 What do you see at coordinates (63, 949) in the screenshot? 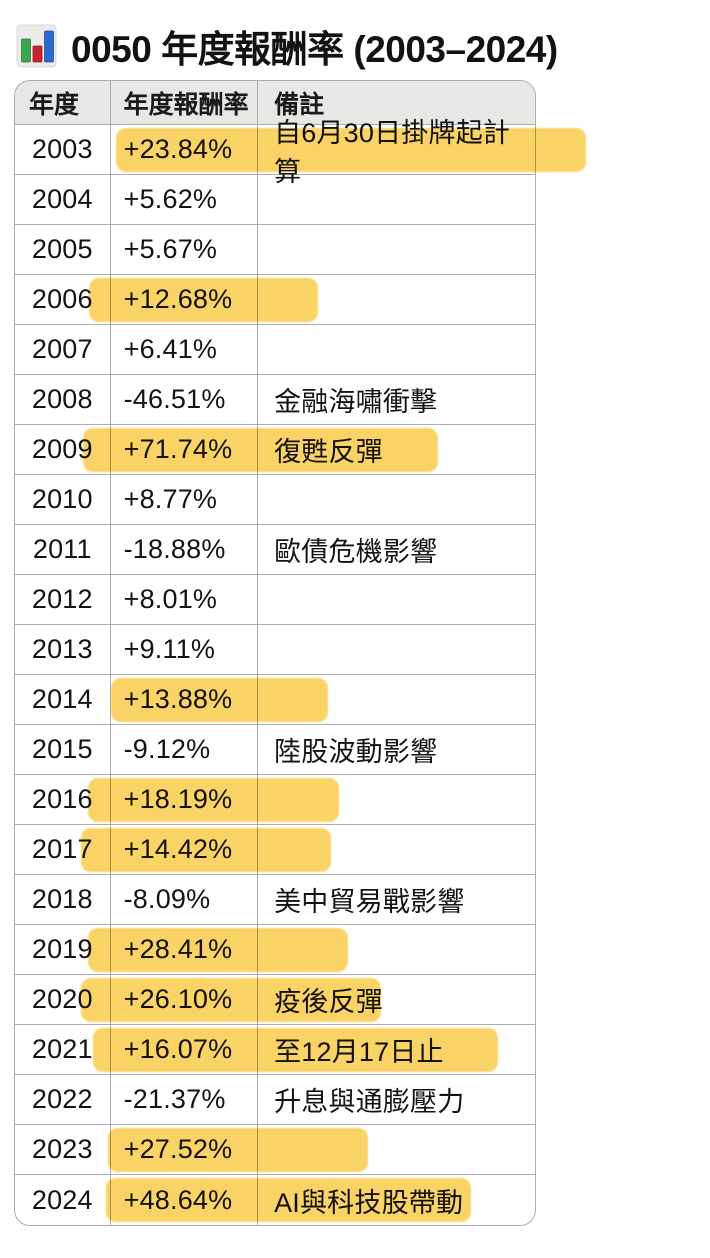
I see `year-cell: 2019` at bounding box center [63, 949].